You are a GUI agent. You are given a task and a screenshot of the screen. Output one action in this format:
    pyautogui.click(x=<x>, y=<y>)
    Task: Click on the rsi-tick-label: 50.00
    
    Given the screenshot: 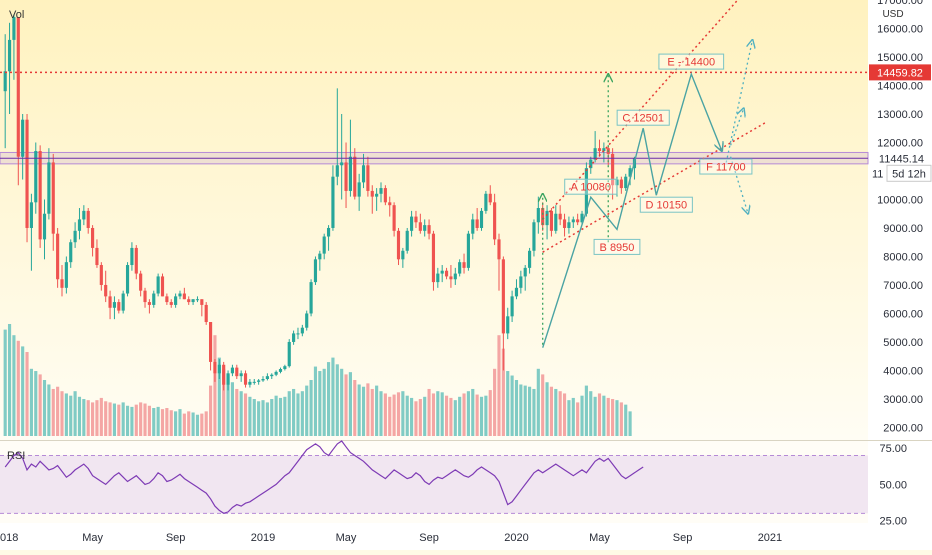 What is the action you would take?
    pyautogui.click(x=893, y=485)
    